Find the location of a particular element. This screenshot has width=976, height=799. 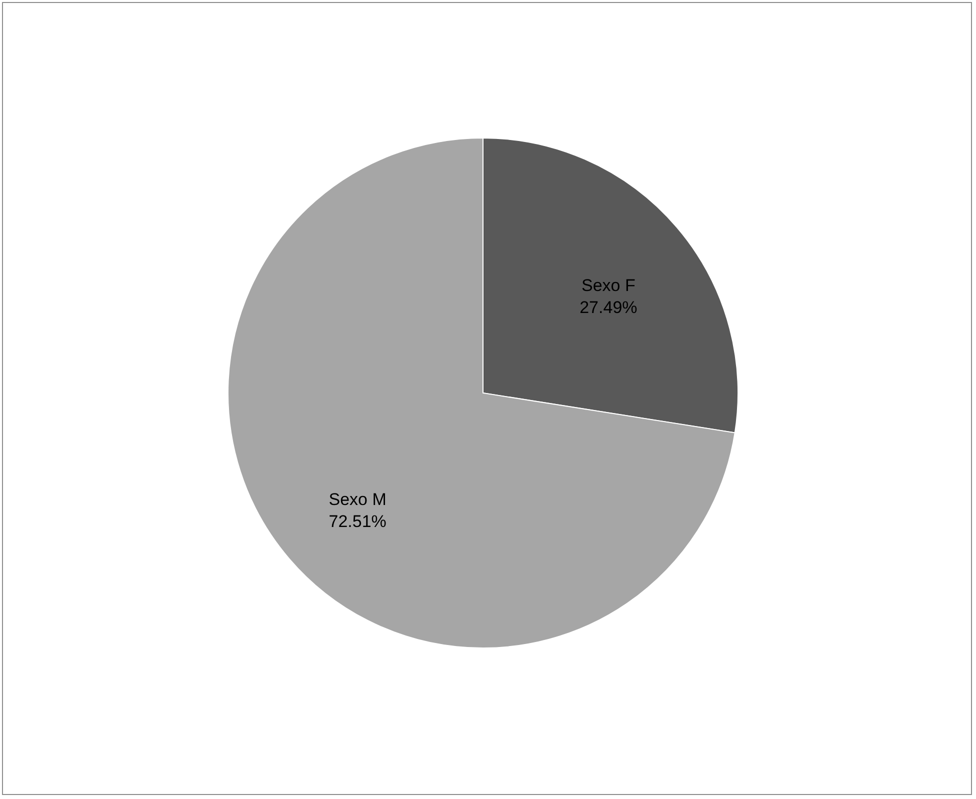

slice-label: Sexo M is located at coordinates (357, 500).